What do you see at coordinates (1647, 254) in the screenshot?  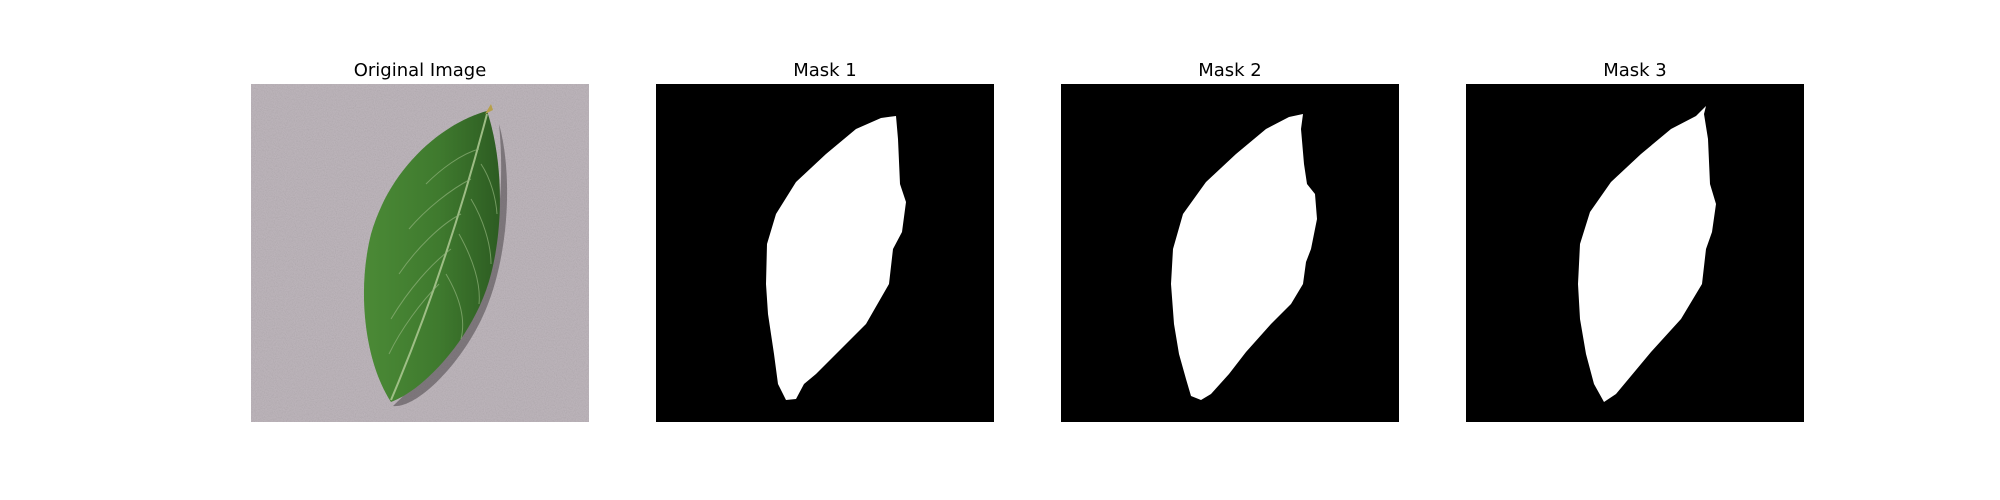 I see `mask-3-leaf` at bounding box center [1647, 254].